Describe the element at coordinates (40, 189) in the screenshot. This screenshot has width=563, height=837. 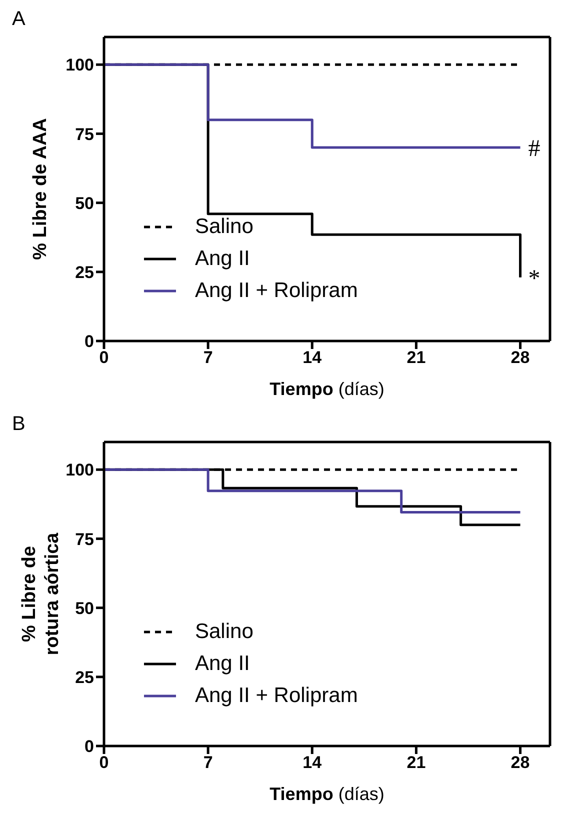
I see `y-axis-title: % Libre de AAA` at that location.